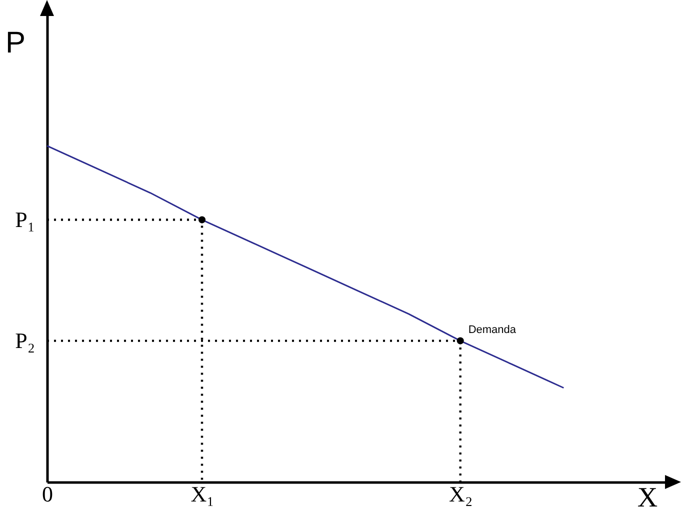 Image resolution: width=683 pixels, height=512 pixels. What do you see at coordinates (492, 330) in the screenshot?
I see `series-label: Demanda` at bounding box center [492, 330].